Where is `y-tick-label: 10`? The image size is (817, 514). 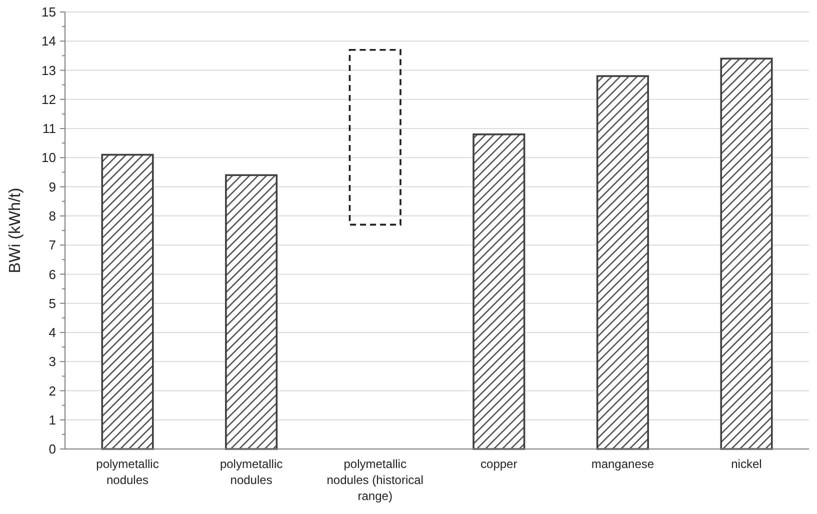
y-tick-label: 10 is located at coordinates (49, 158).